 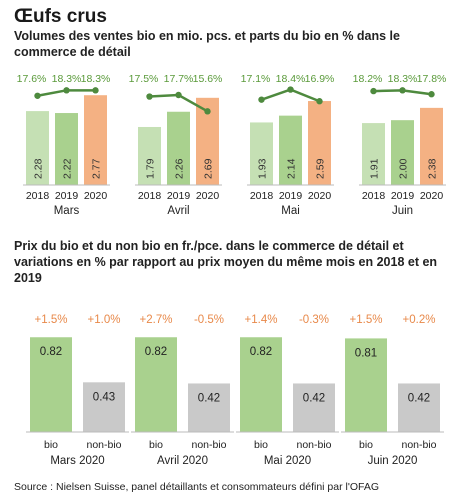 What do you see at coordinates (393, 461) in the screenshot?
I see `period-label: Juin 2020` at bounding box center [393, 461].